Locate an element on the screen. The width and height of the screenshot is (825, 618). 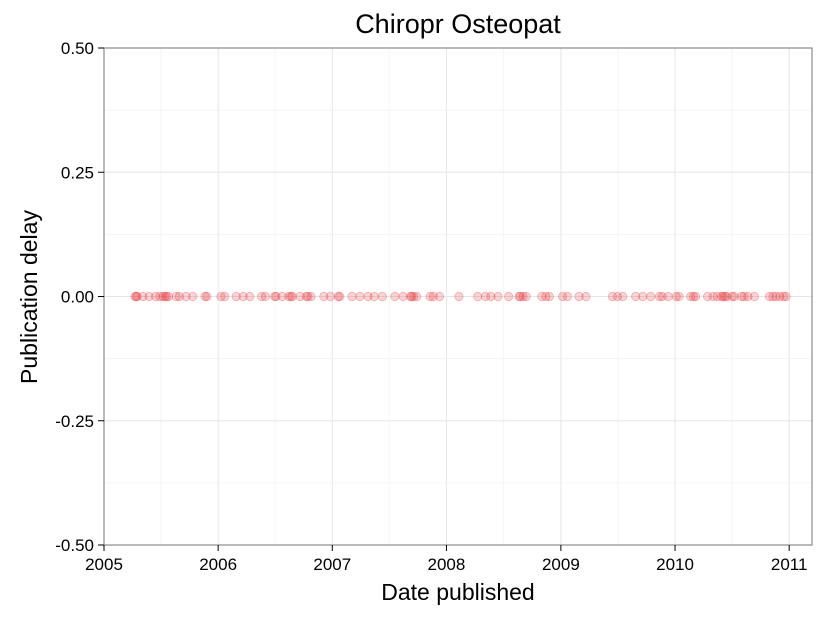
x-tick-label: 2005 is located at coordinates (104, 564).